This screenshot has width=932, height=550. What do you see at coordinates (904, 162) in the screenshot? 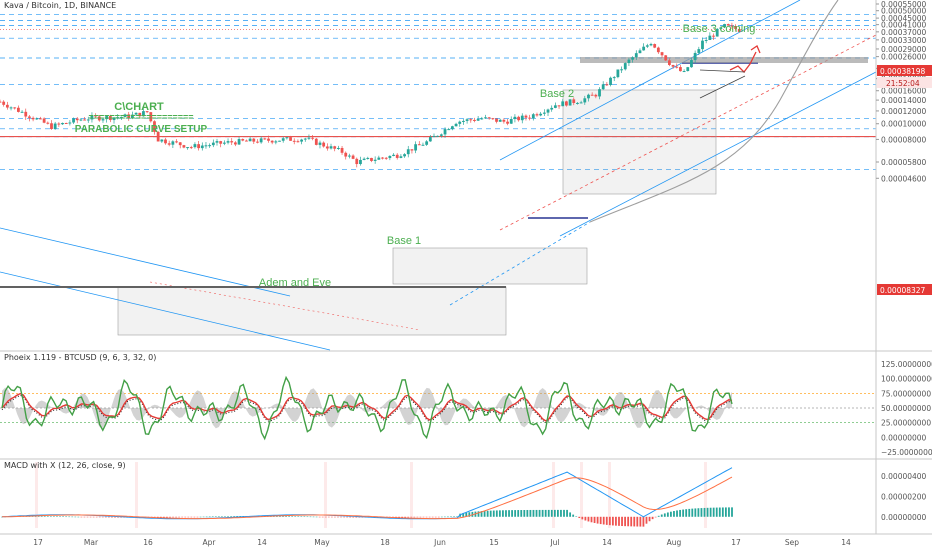
I see `price-tick-label: 0.00005800` at bounding box center [904, 162].